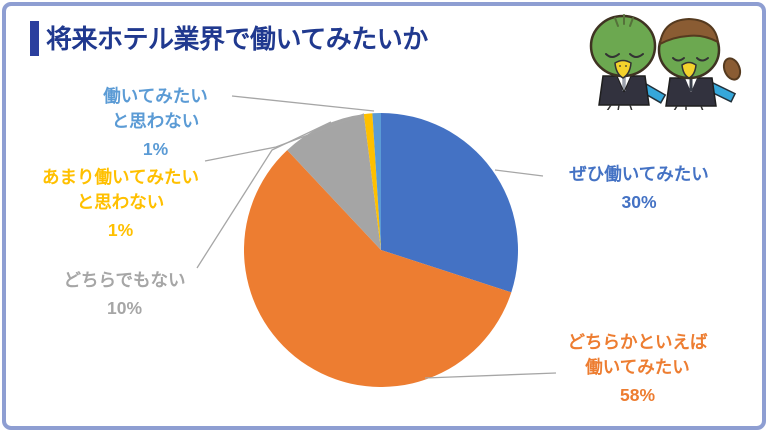 The width and height of the screenshot is (768, 432). Describe the element at coordinates (237, 39) in the screenshot. I see `page-title: 将来ホテル業界で働いてみたいか` at that location.